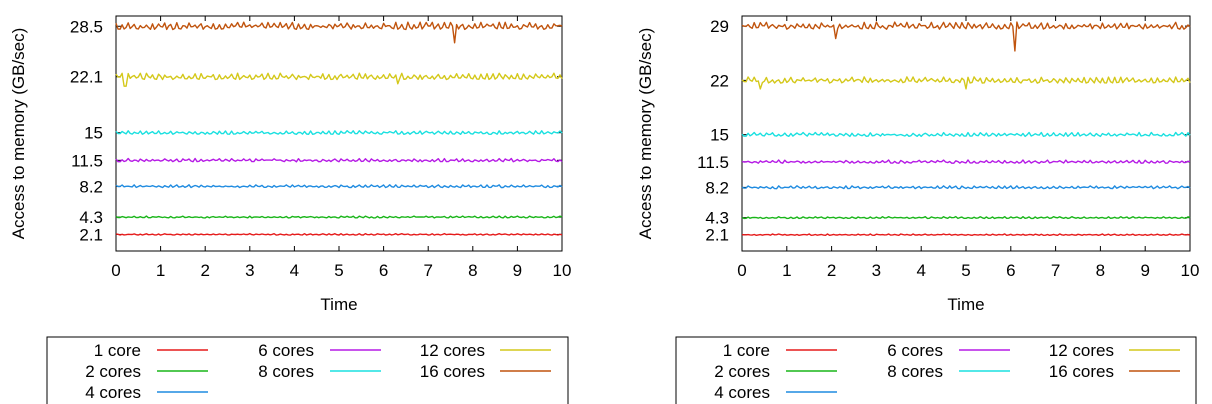 This screenshot has height=404, width=1212. I want to click on y-tick-label: 28.5, so click(86, 26).